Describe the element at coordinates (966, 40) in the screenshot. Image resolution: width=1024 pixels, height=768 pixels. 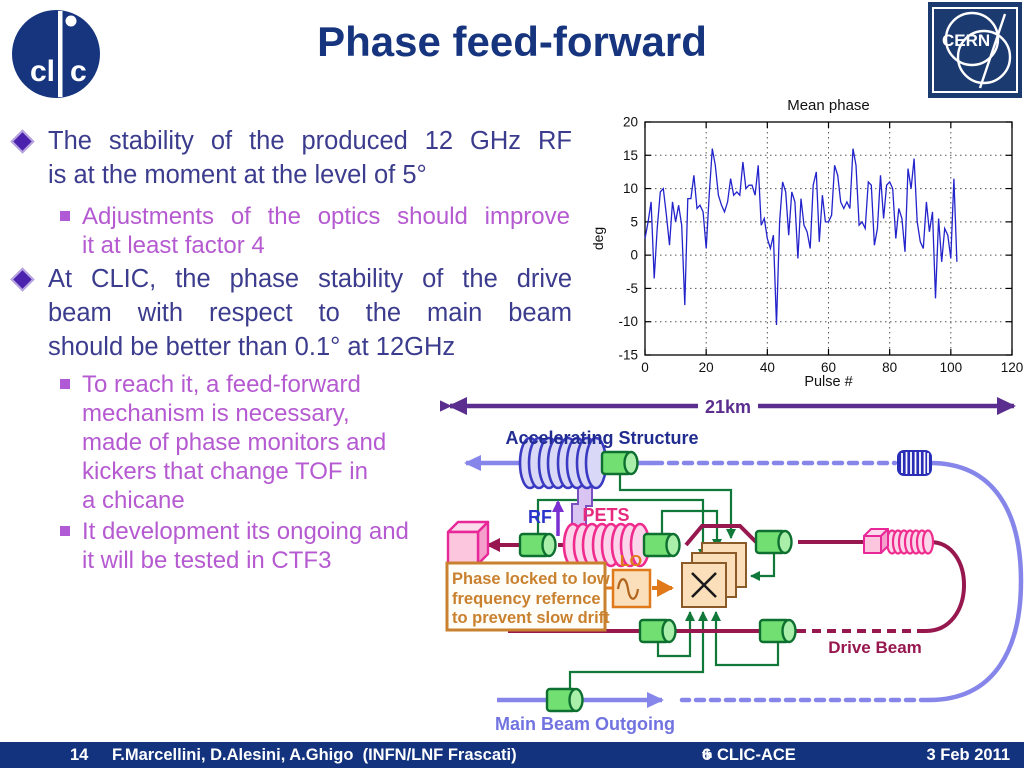
I see `cern-logo-text: CERN` at that location.